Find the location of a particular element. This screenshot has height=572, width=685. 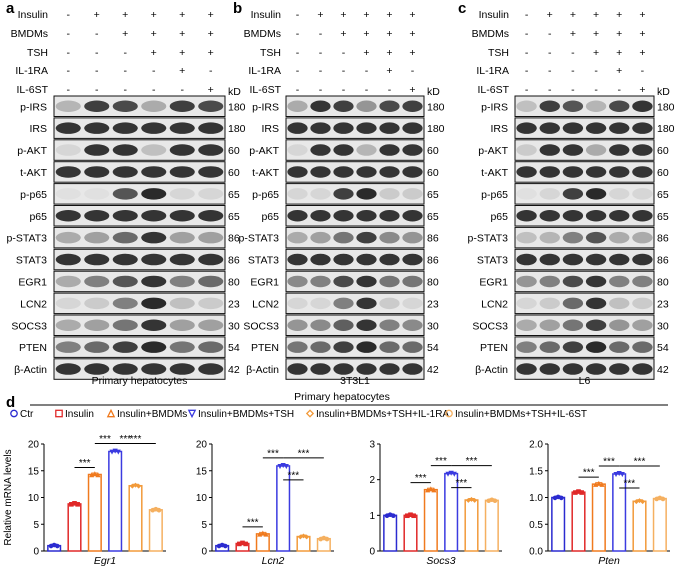

blot-row: SOCS3 30 is located at coordinates (570, 325).